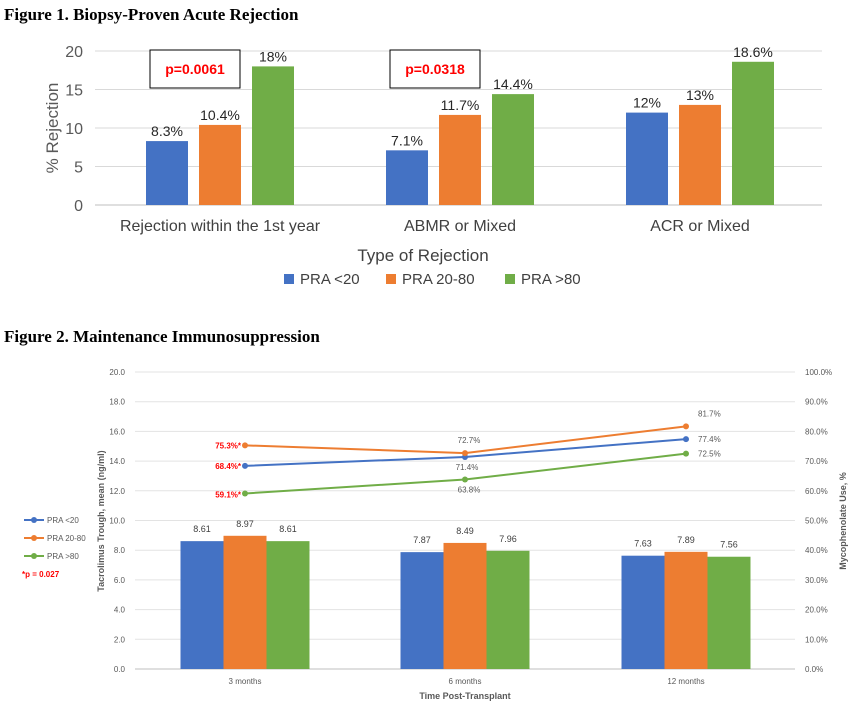 This screenshot has height=708, width=860. Describe the element at coordinates (120, 610) in the screenshot. I see `y-tick-label: 4.0` at that location.